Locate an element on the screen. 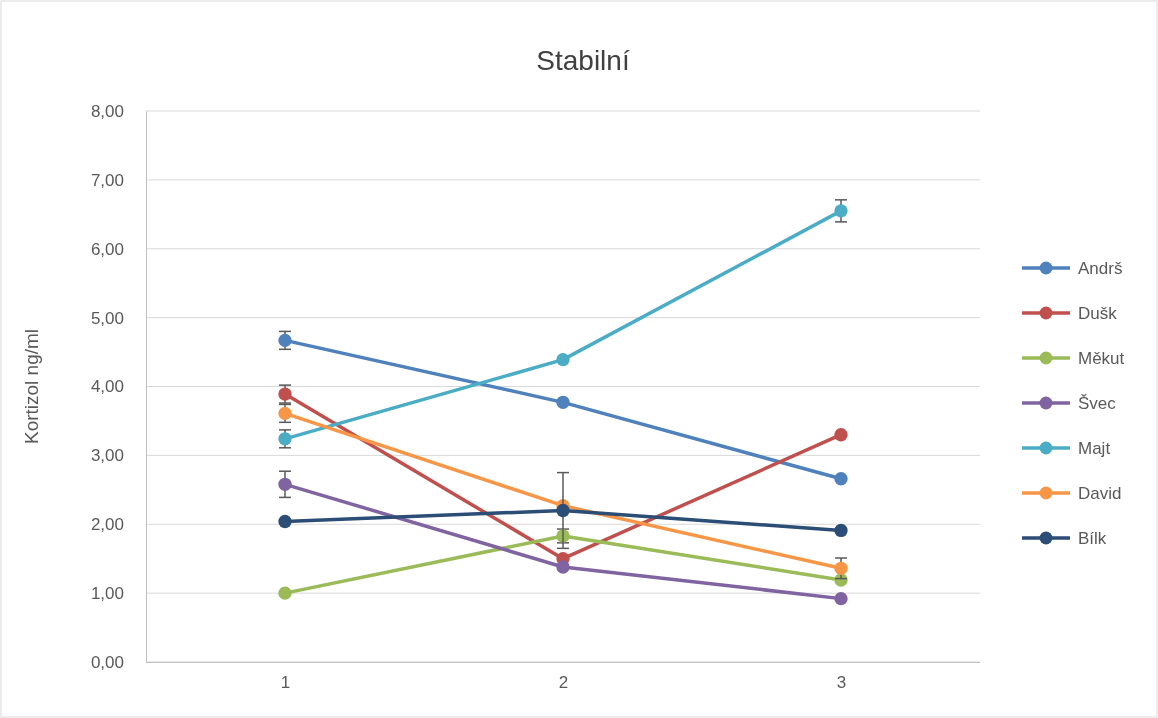 The height and width of the screenshot is (718, 1158). y-axis-title: Kortizol ng/ml is located at coordinates (31, 386).